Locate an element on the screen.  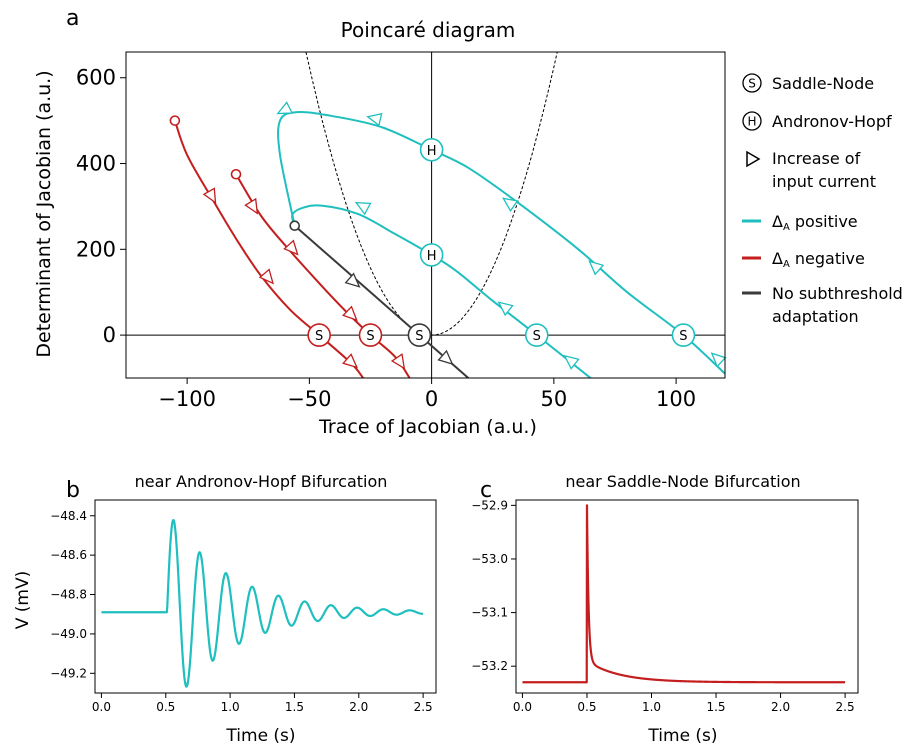
legend-increase-line-2: input current is located at coordinates (824, 181).